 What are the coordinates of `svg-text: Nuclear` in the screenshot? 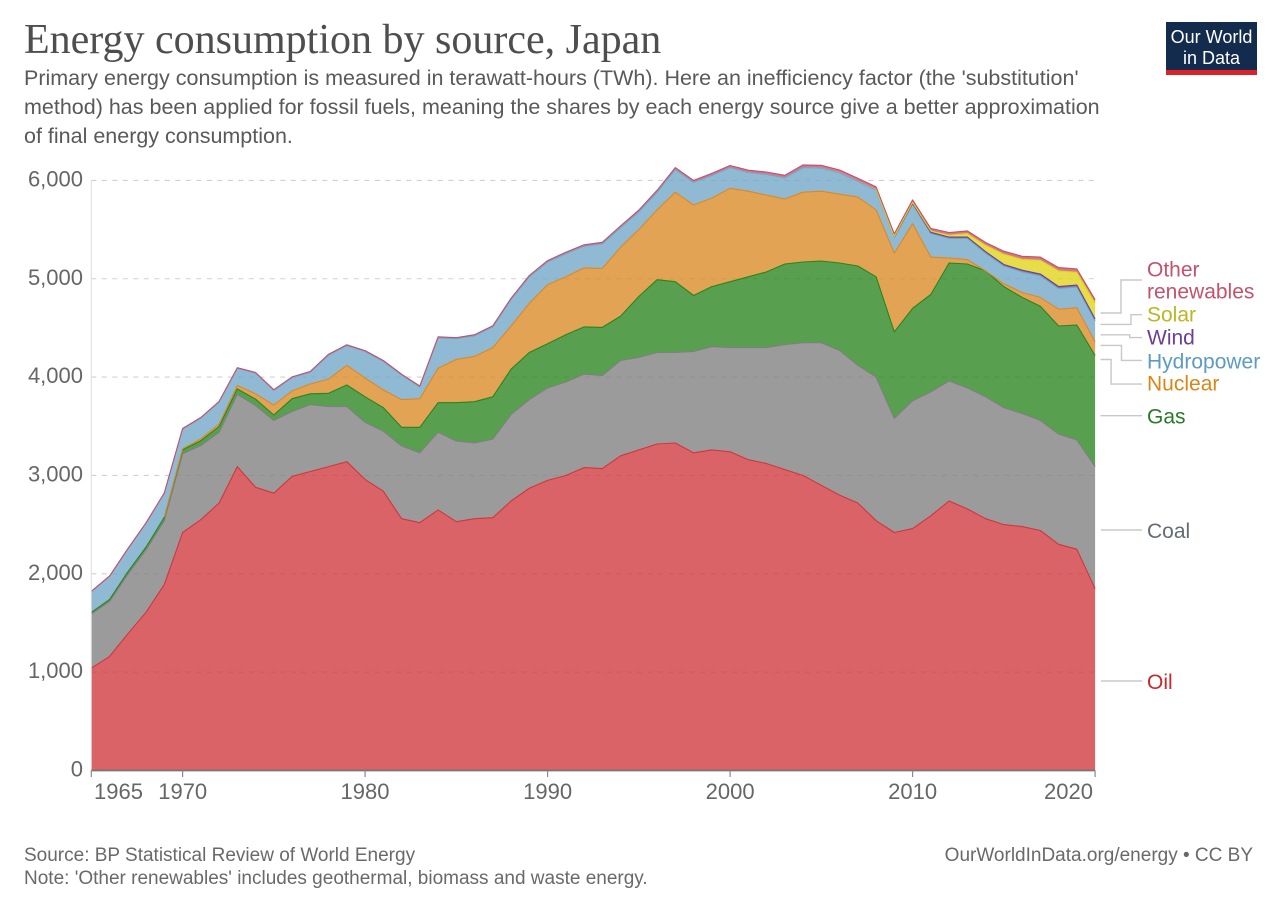 It's located at (1183, 384).